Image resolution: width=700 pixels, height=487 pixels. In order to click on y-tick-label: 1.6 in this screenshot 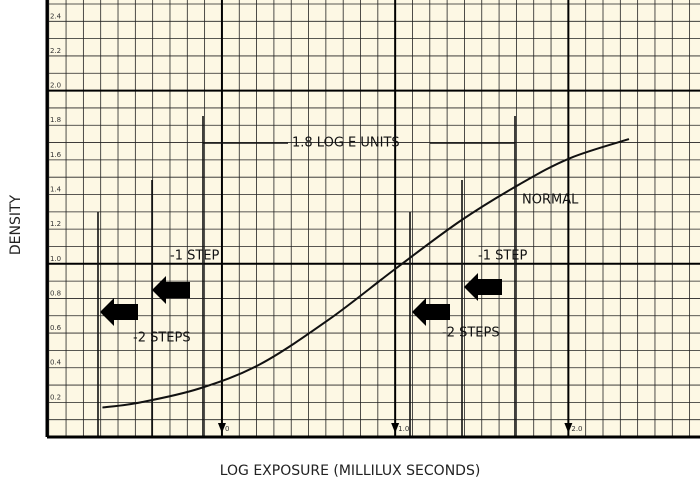, I will do `click(56, 155)`.